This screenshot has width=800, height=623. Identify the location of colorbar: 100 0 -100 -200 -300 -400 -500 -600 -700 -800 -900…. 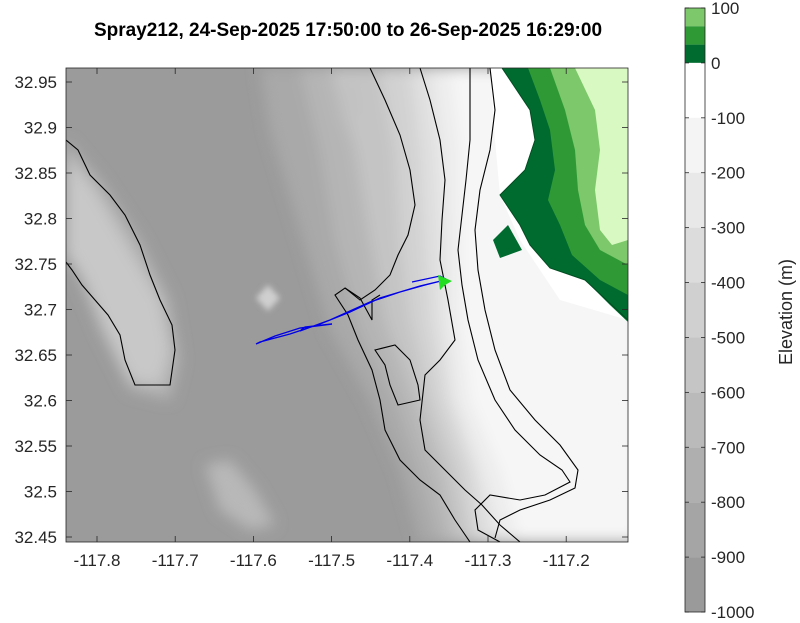
(740, 311).